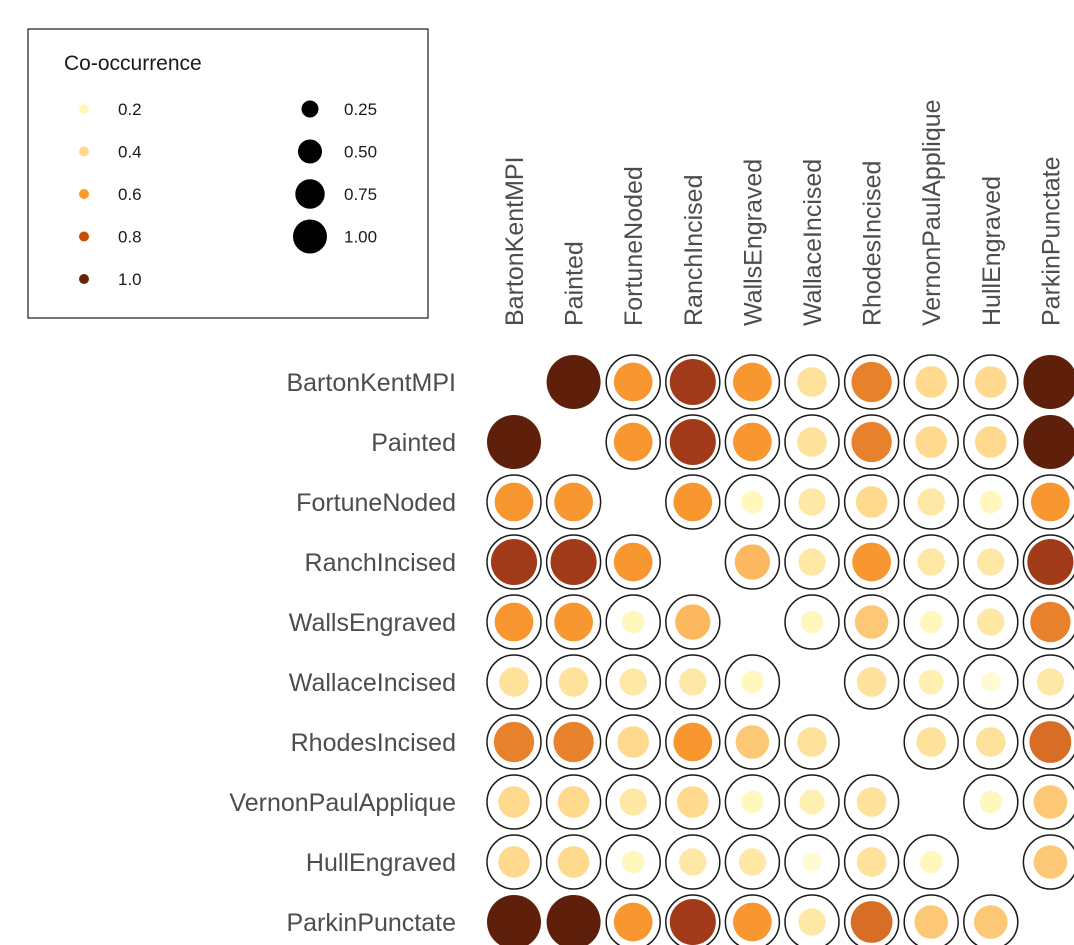 The image size is (1074, 945). I want to click on column-label: RanchIncised, so click(694, 250).